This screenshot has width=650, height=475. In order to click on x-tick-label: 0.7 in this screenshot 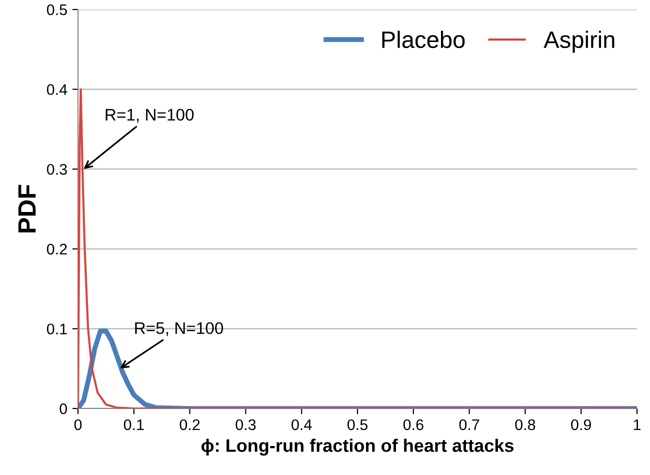, I will do `click(469, 424)`.